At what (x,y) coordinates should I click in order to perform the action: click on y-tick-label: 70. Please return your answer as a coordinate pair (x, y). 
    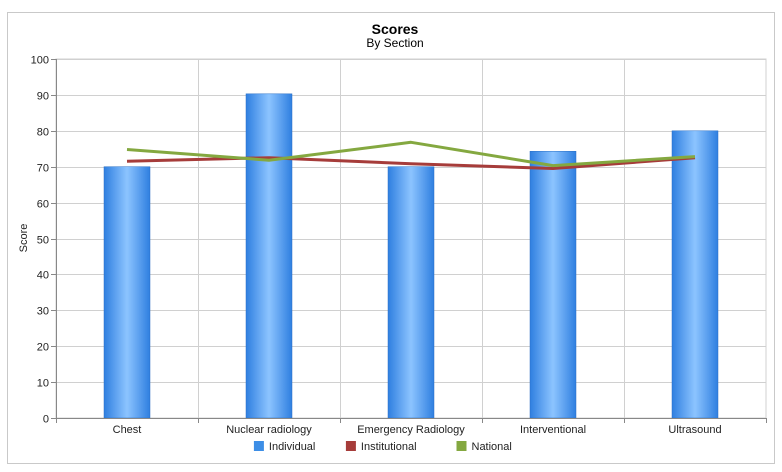
    Looking at the image, I should click on (43, 169).